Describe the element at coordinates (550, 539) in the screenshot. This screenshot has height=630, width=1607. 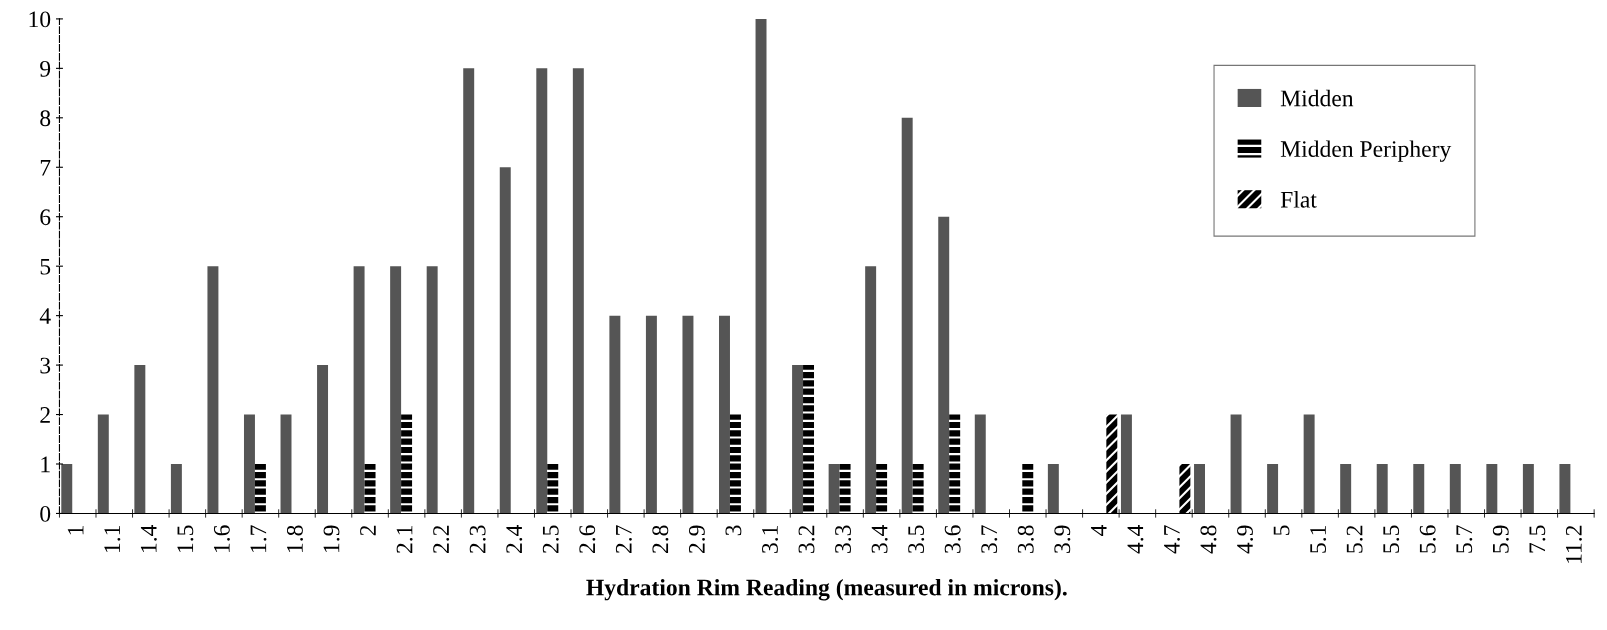
I see `x-tick-label: 2.5` at that location.